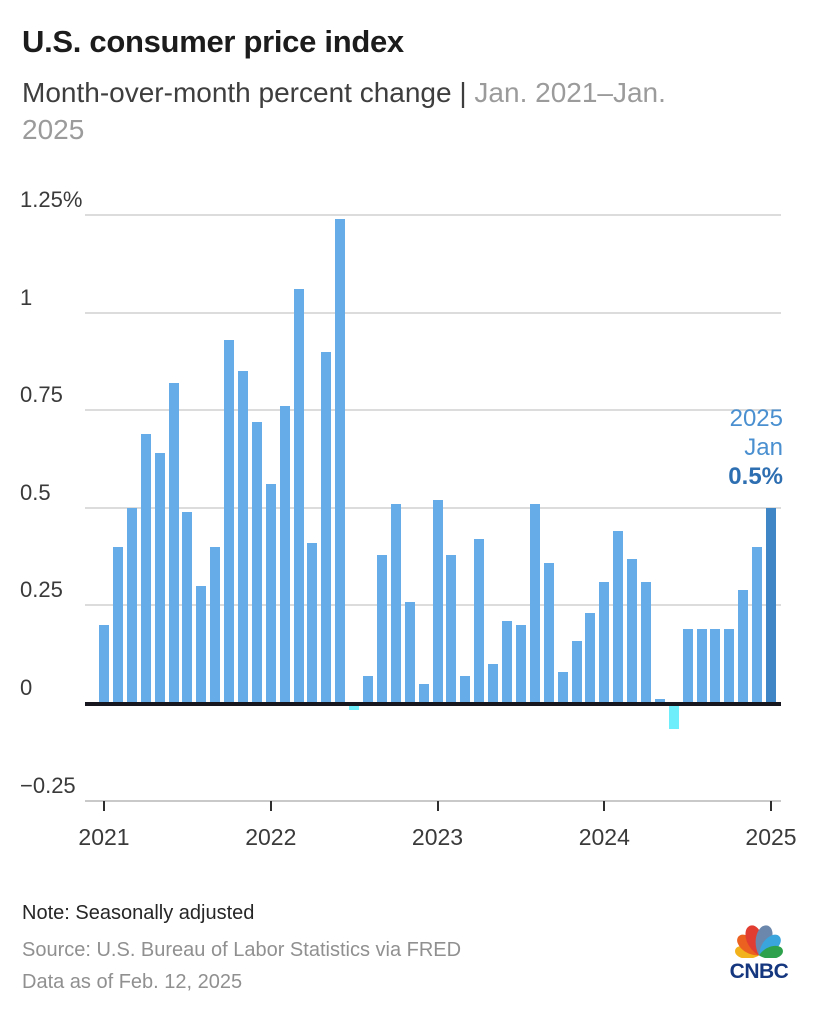 This screenshot has width=821, height=1024. What do you see at coordinates (755, 476) in the screenshot?
I see `callout-value: 0.5%` at bounding box center [755, 476].